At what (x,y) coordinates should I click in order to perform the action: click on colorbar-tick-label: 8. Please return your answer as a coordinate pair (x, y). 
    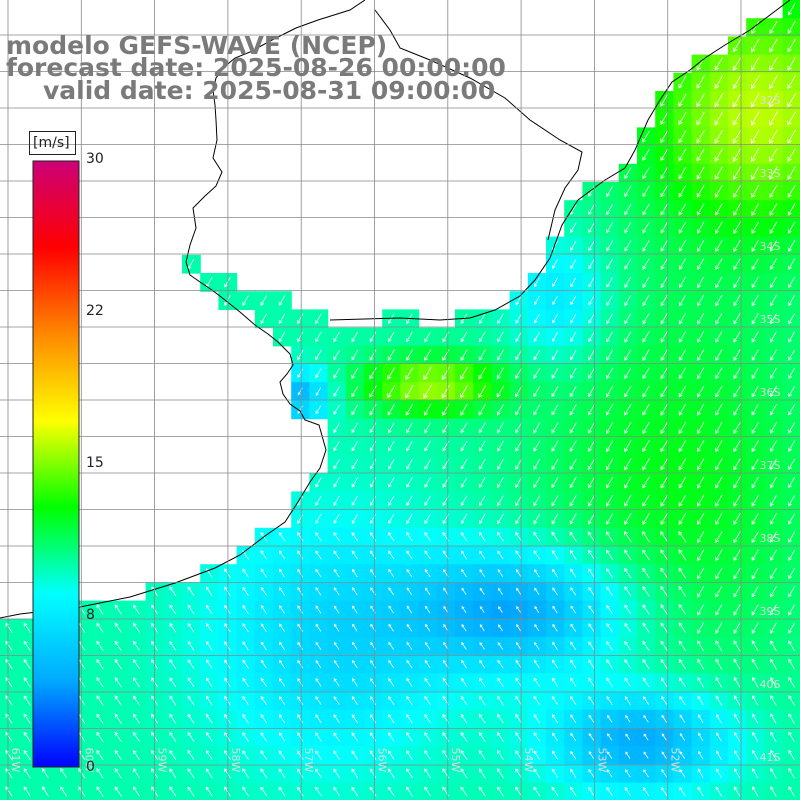
    Looking at the image, I should click on (90, 615).